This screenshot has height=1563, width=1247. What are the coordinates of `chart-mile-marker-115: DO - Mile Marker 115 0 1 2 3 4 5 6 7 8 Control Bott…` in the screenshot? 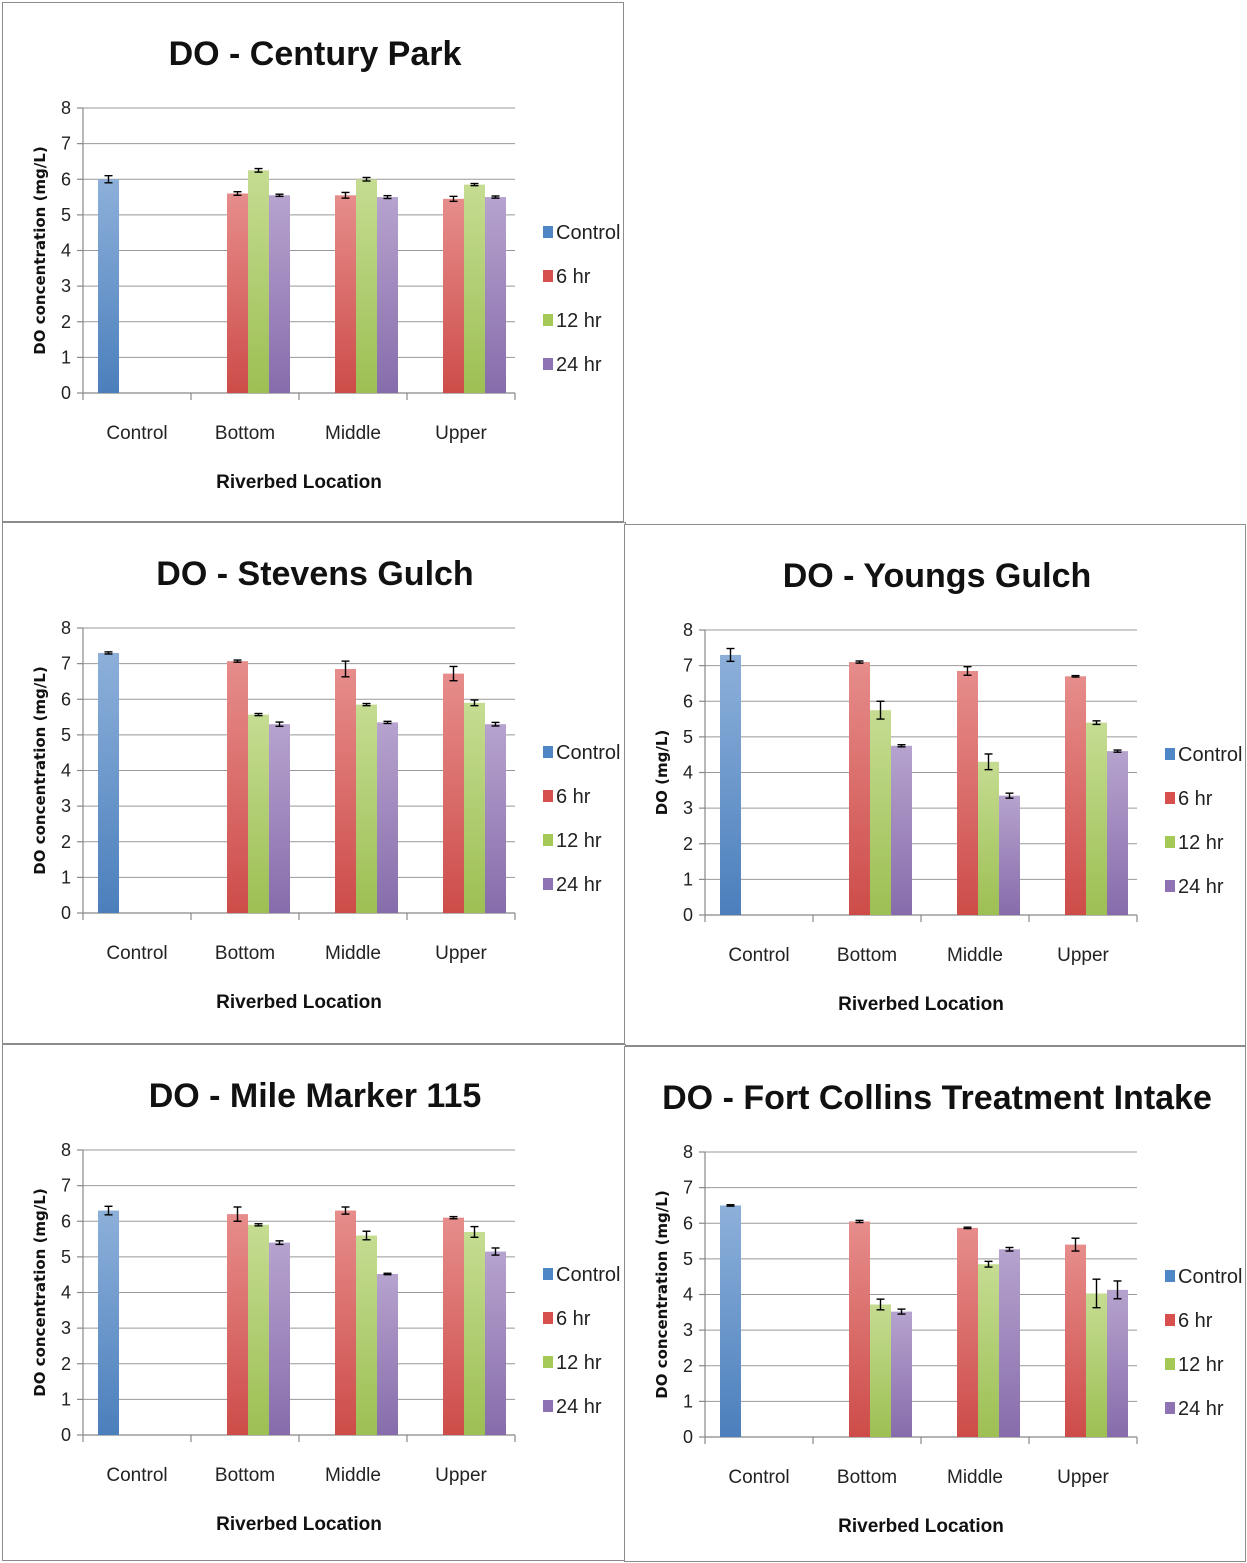 It's located at (325, 1306).